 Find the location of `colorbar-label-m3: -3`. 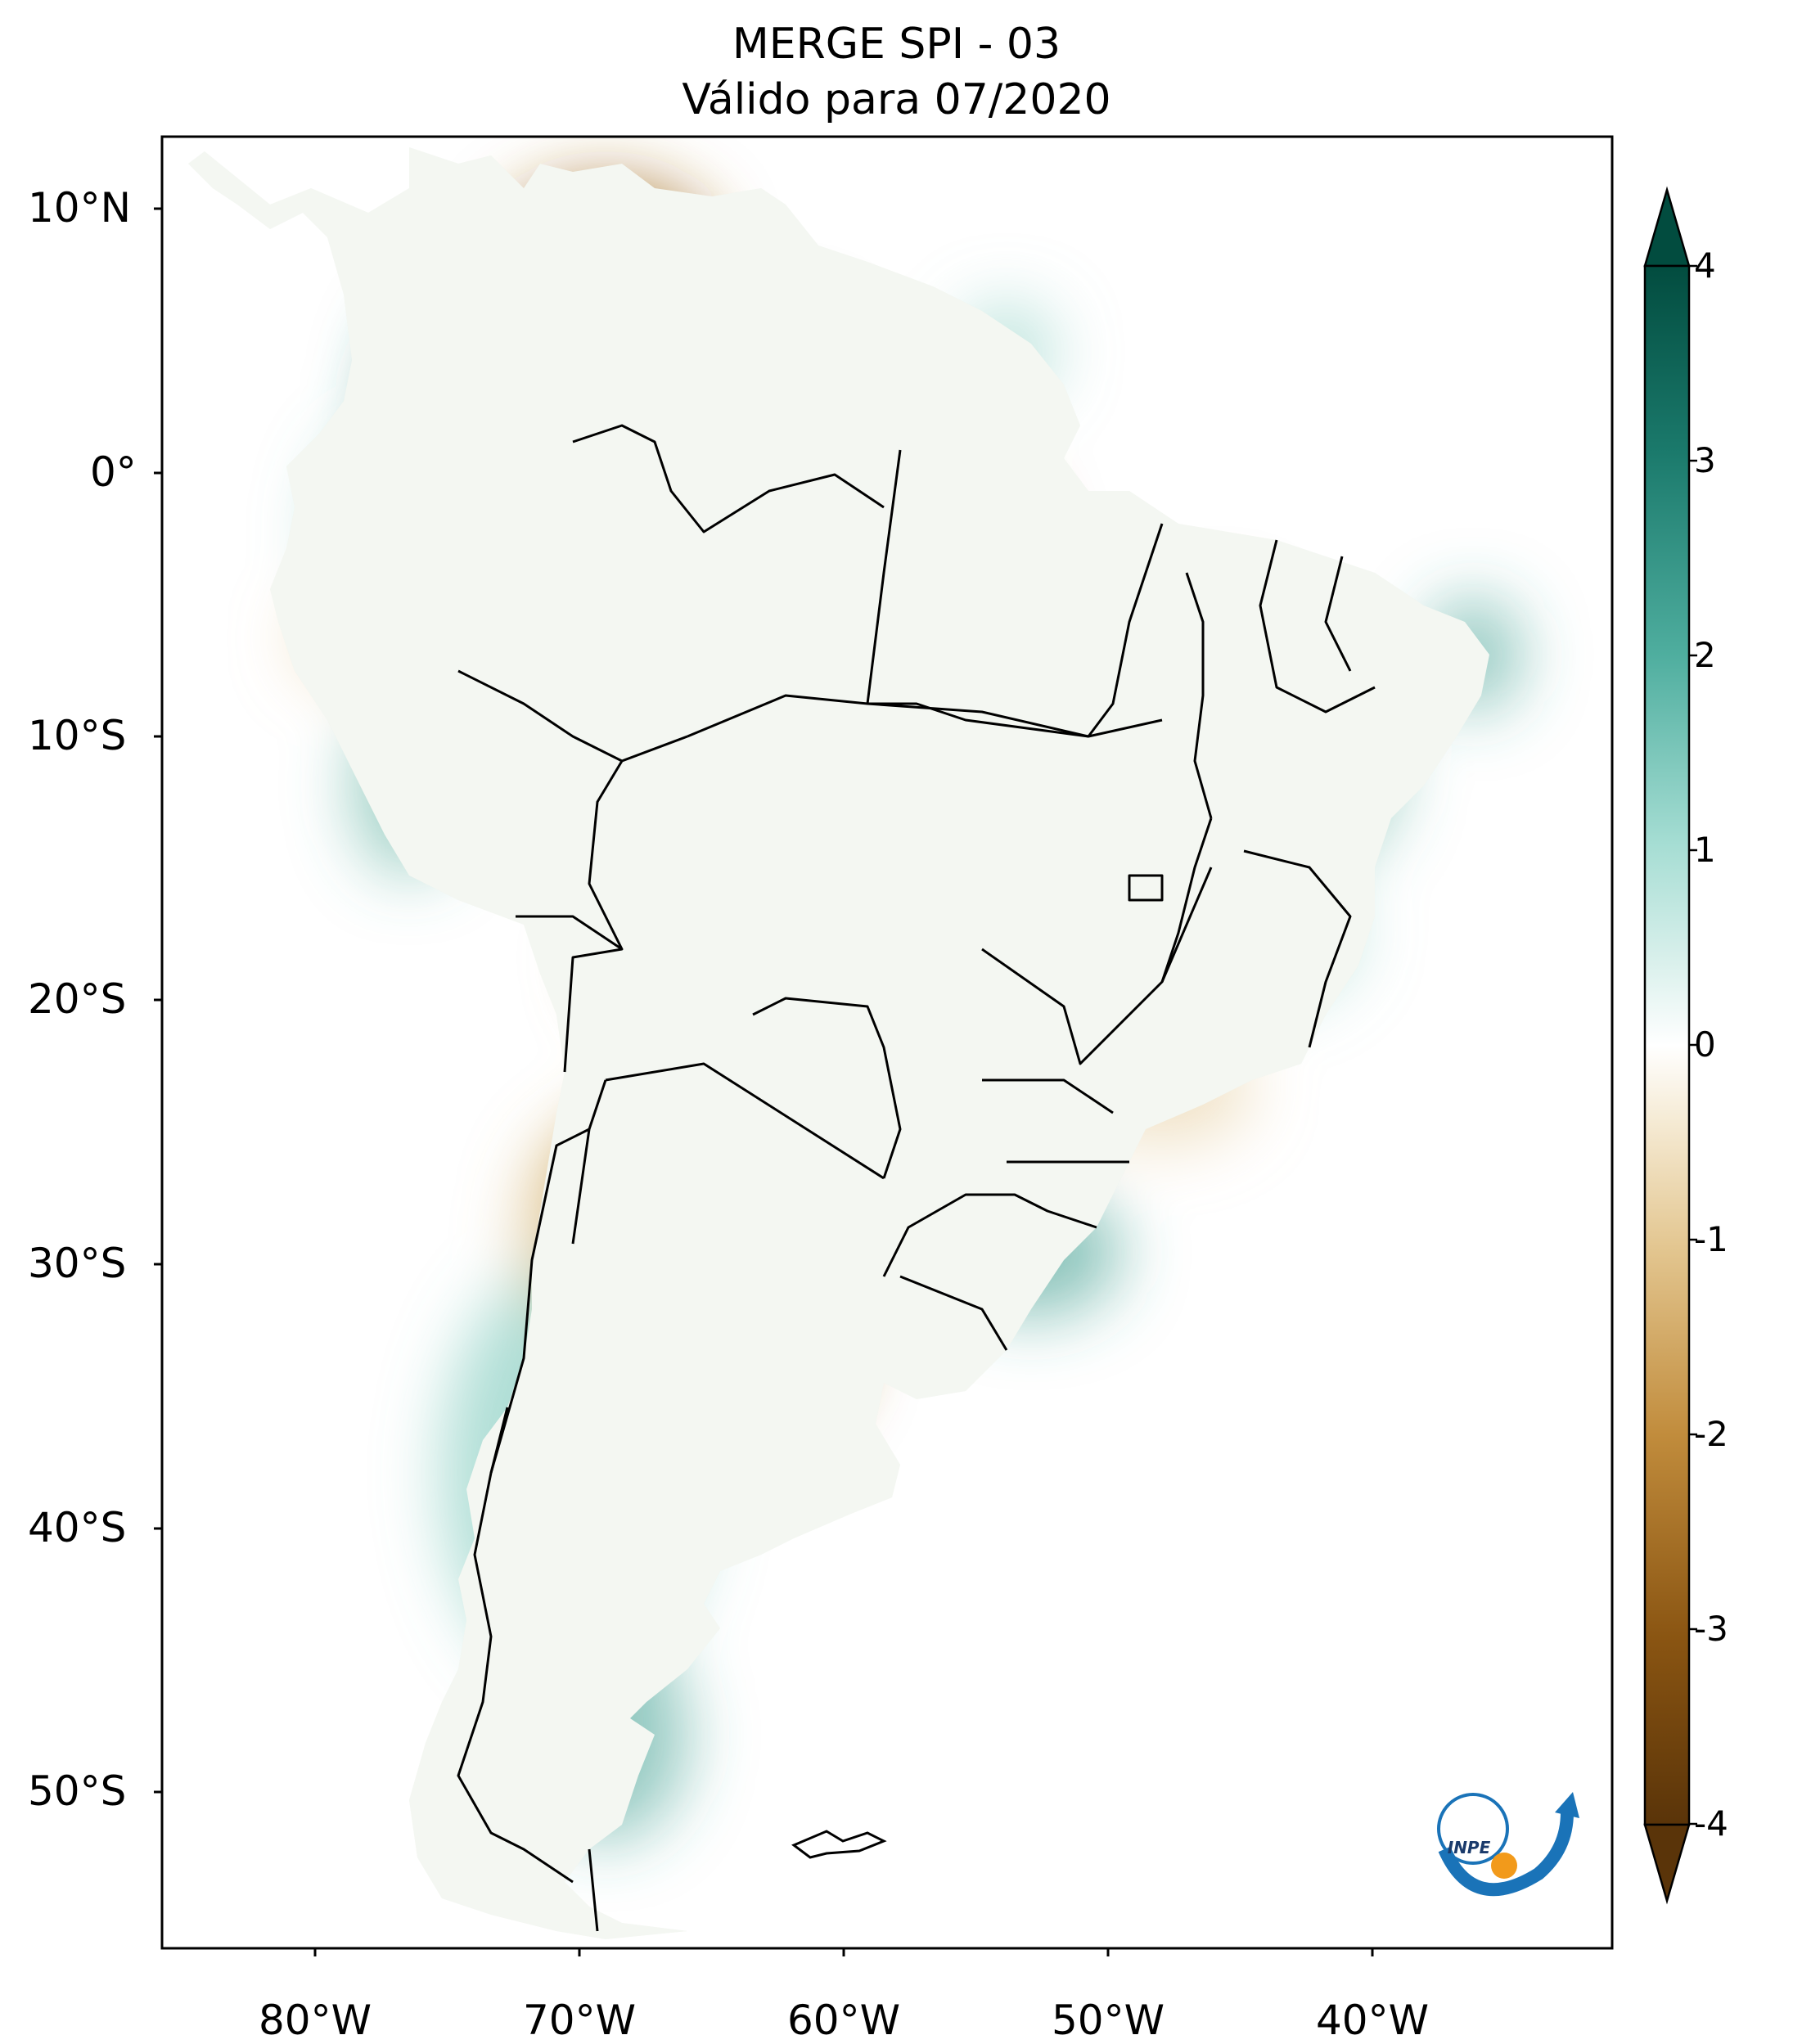

colorbar-label-m3: -3 is located at coordinates (1711, 1629).